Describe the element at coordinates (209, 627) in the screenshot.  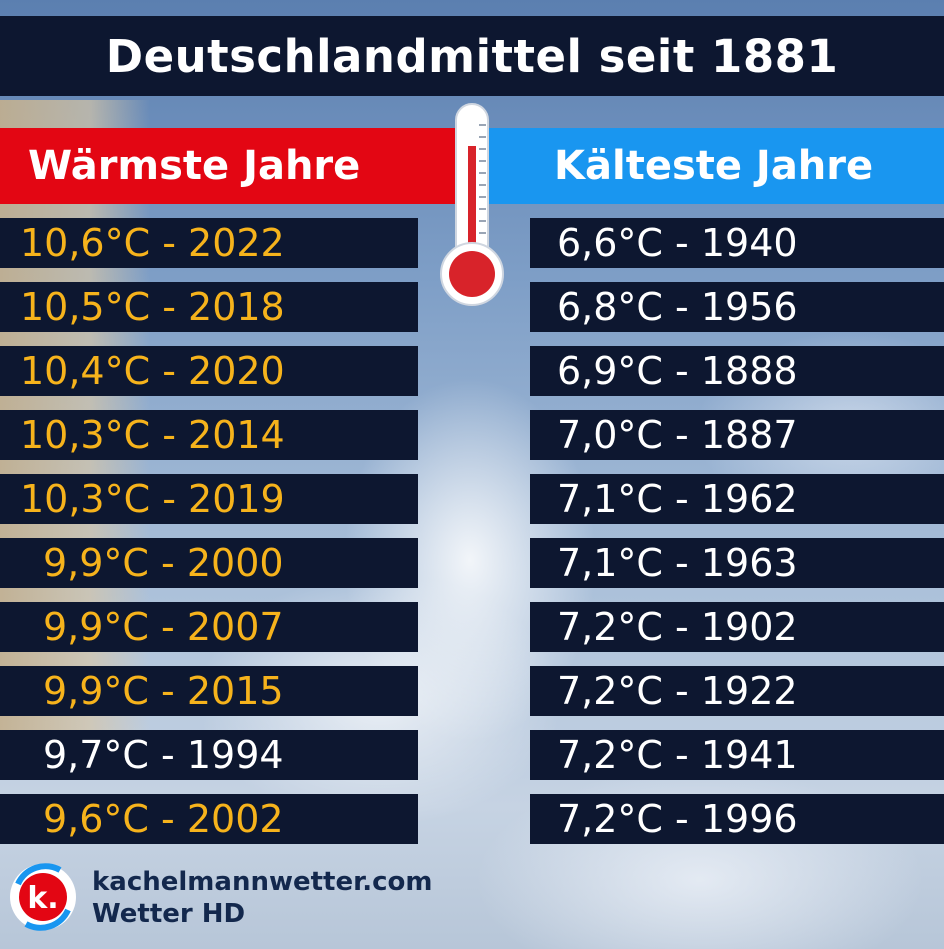
I see `warmest-row: 9,9°C - 2007` at that location.